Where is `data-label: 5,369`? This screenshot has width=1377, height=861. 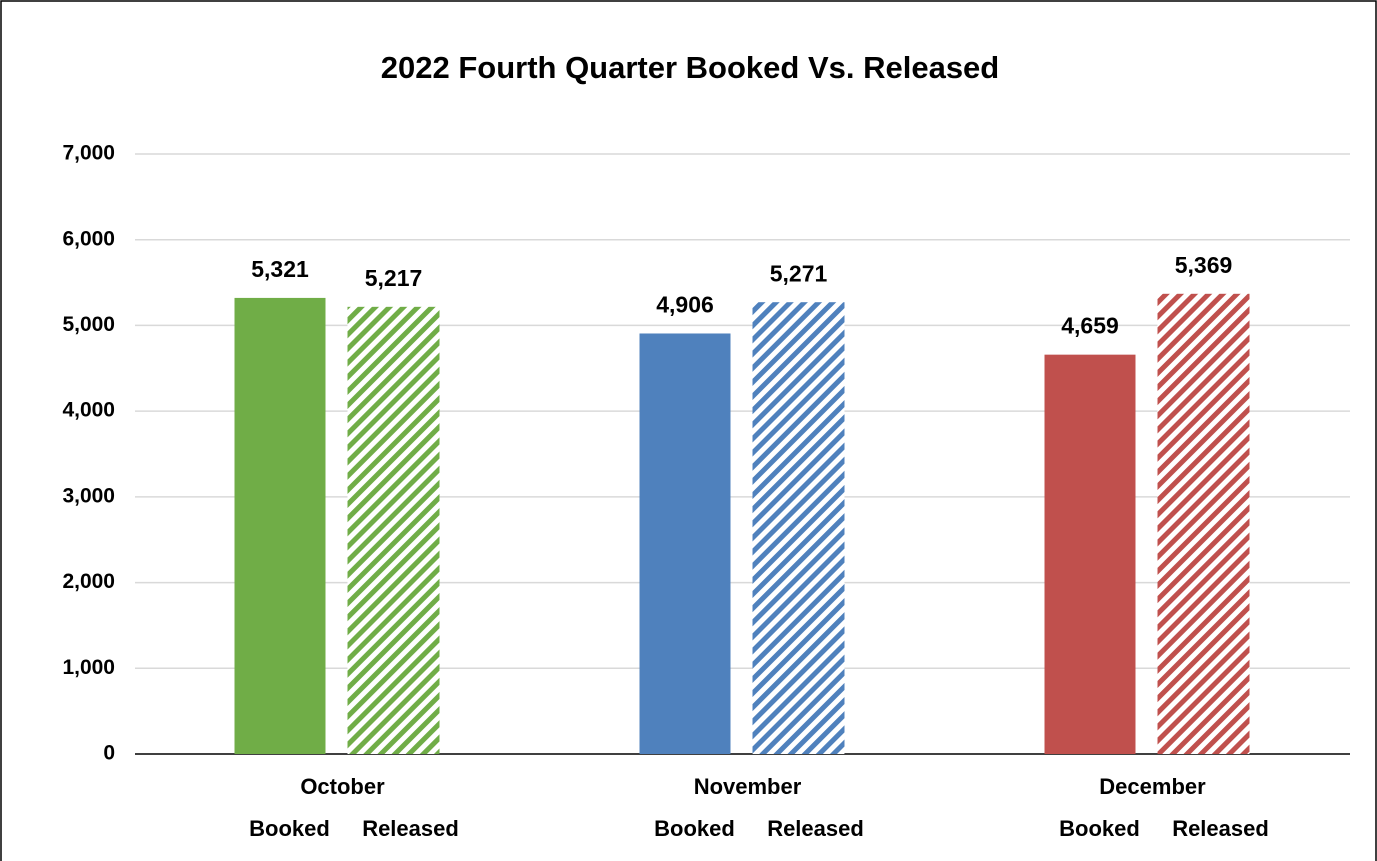
data-label: 5,369 is located at coordinates (1204, 265).